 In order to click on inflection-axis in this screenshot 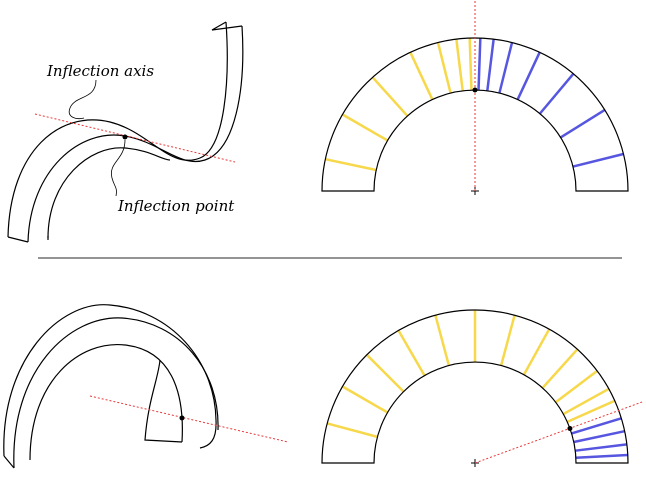, I will do `click(558, 432)`.